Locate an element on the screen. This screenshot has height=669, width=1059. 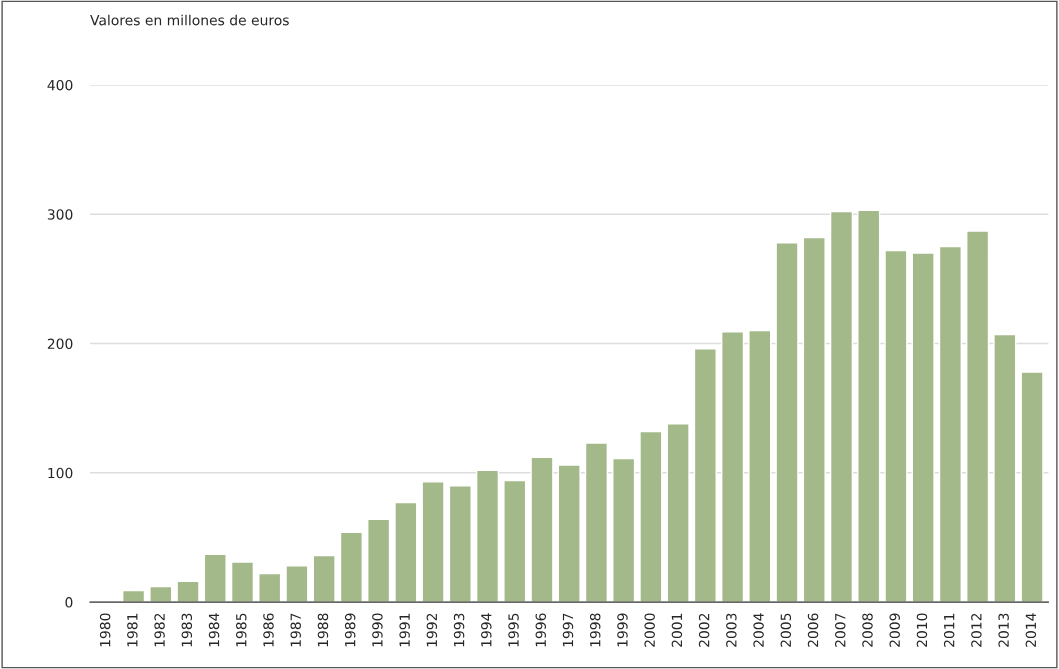
x-tick-label: 1991 is located at coordinates (404, 630).